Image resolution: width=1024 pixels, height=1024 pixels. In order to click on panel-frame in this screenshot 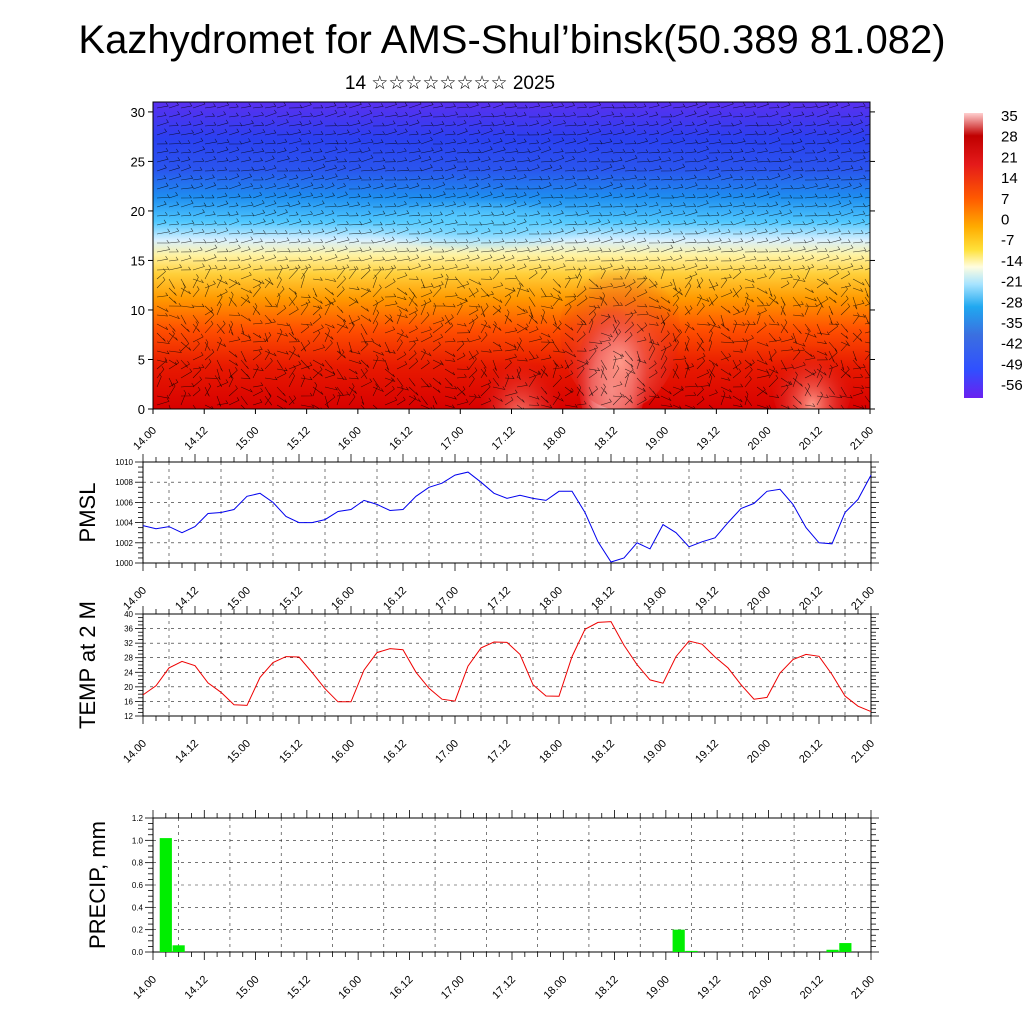, I will do `click(507, 665)`.